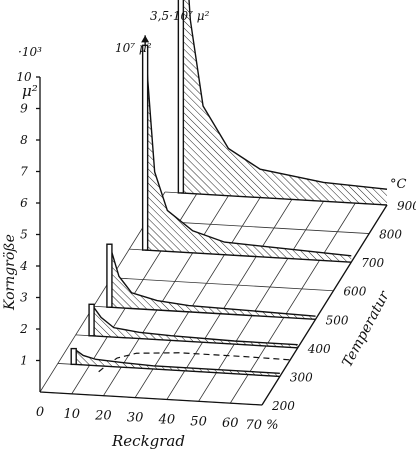 The width and height of the screenshot is (416, 451). Describe the element at coordinates (30, 91) in the screenshot. I see `z-axis-unit: μ²` at that location.